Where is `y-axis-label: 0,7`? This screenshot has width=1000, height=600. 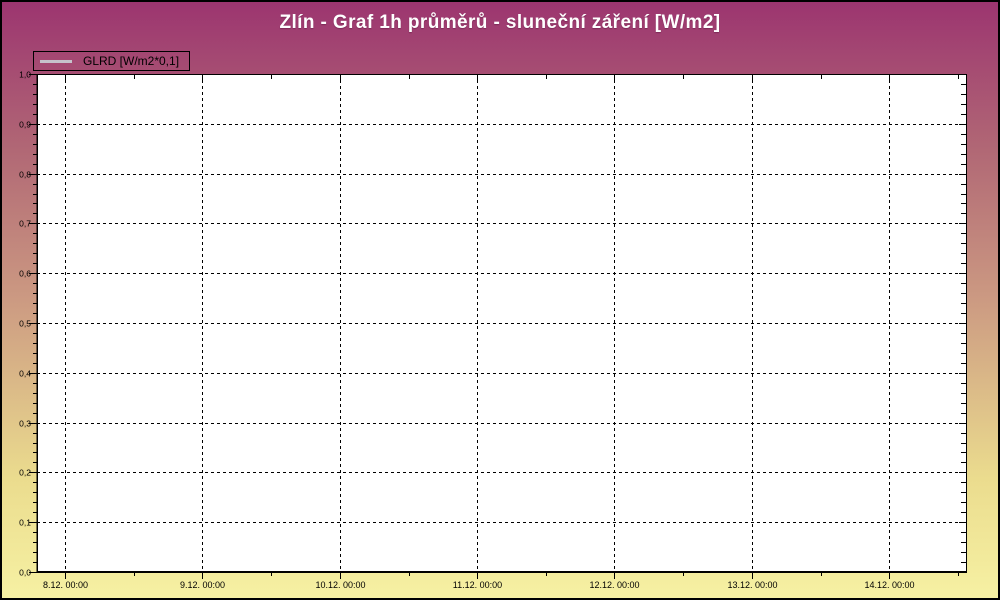
y-axis-label: 0,7 is located at coordinates (25, 224).